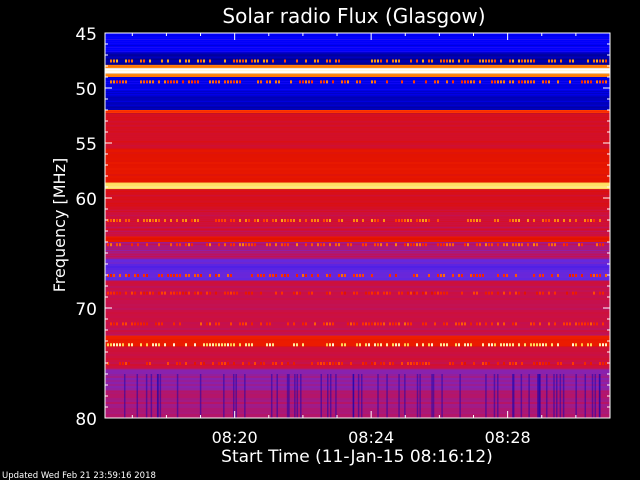  Describe the element at coordinates (86, 200) in the screenshot. I see `y-tick-label: 60` at that location.